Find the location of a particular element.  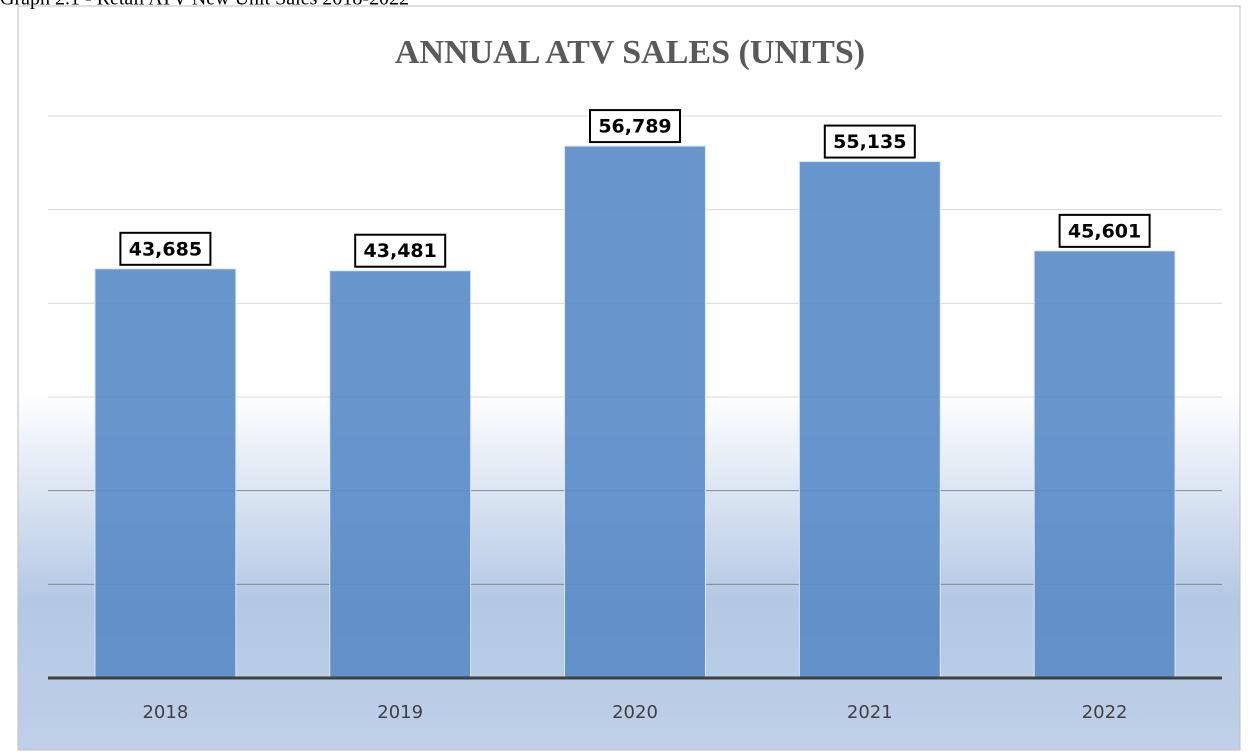

value-label: 45,601 is located at coordinates (1104, 231).